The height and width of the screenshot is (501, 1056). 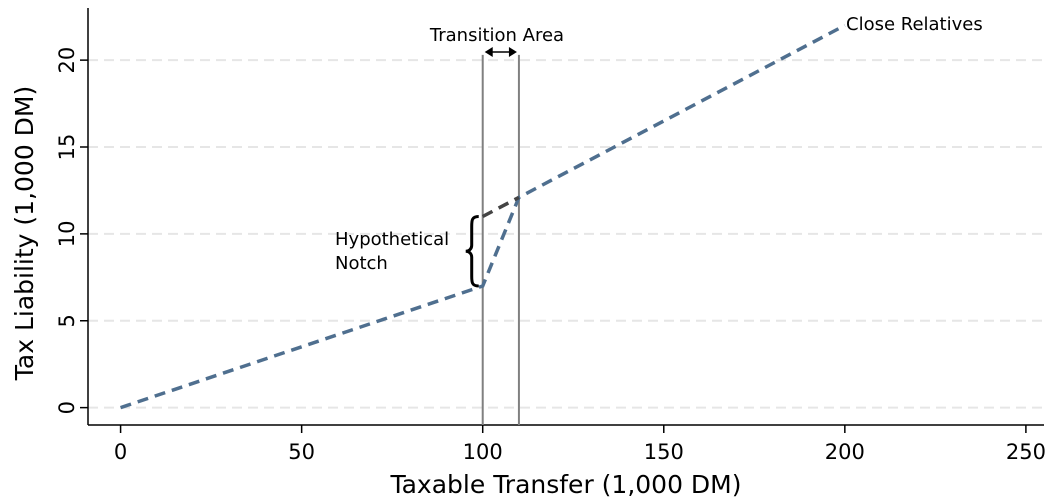 What do you see at coordinates (67, 147) in the screenshot?
I see `y-tick-label: 15` at bounding box center [67, 147].